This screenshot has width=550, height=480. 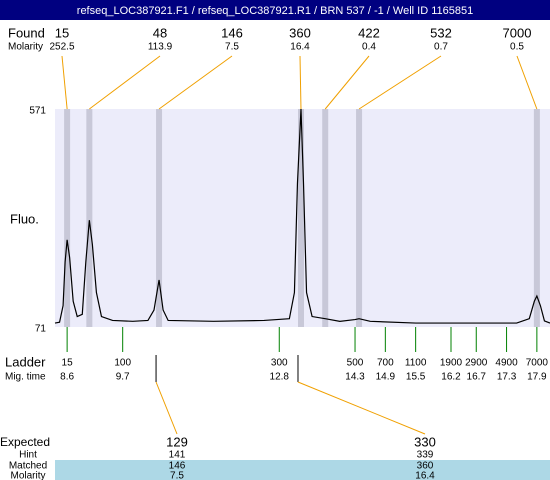 What do you see at coordinates (37, 111) in the screenshot?
I see `y-tick-label: 571` at bounding box center [37, 111].